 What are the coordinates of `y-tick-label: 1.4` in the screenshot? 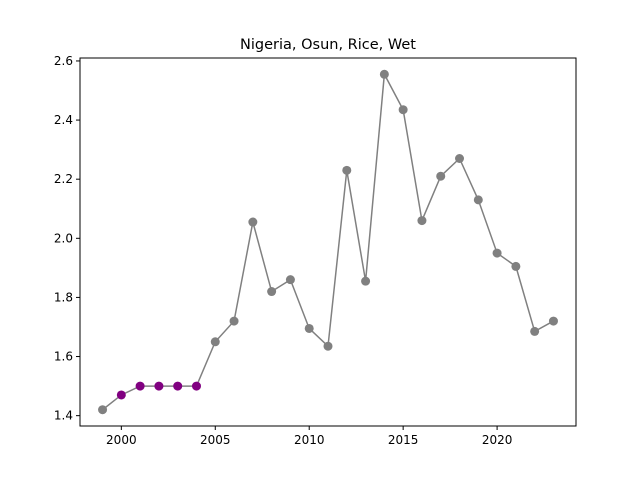 It's located at (63, 416).